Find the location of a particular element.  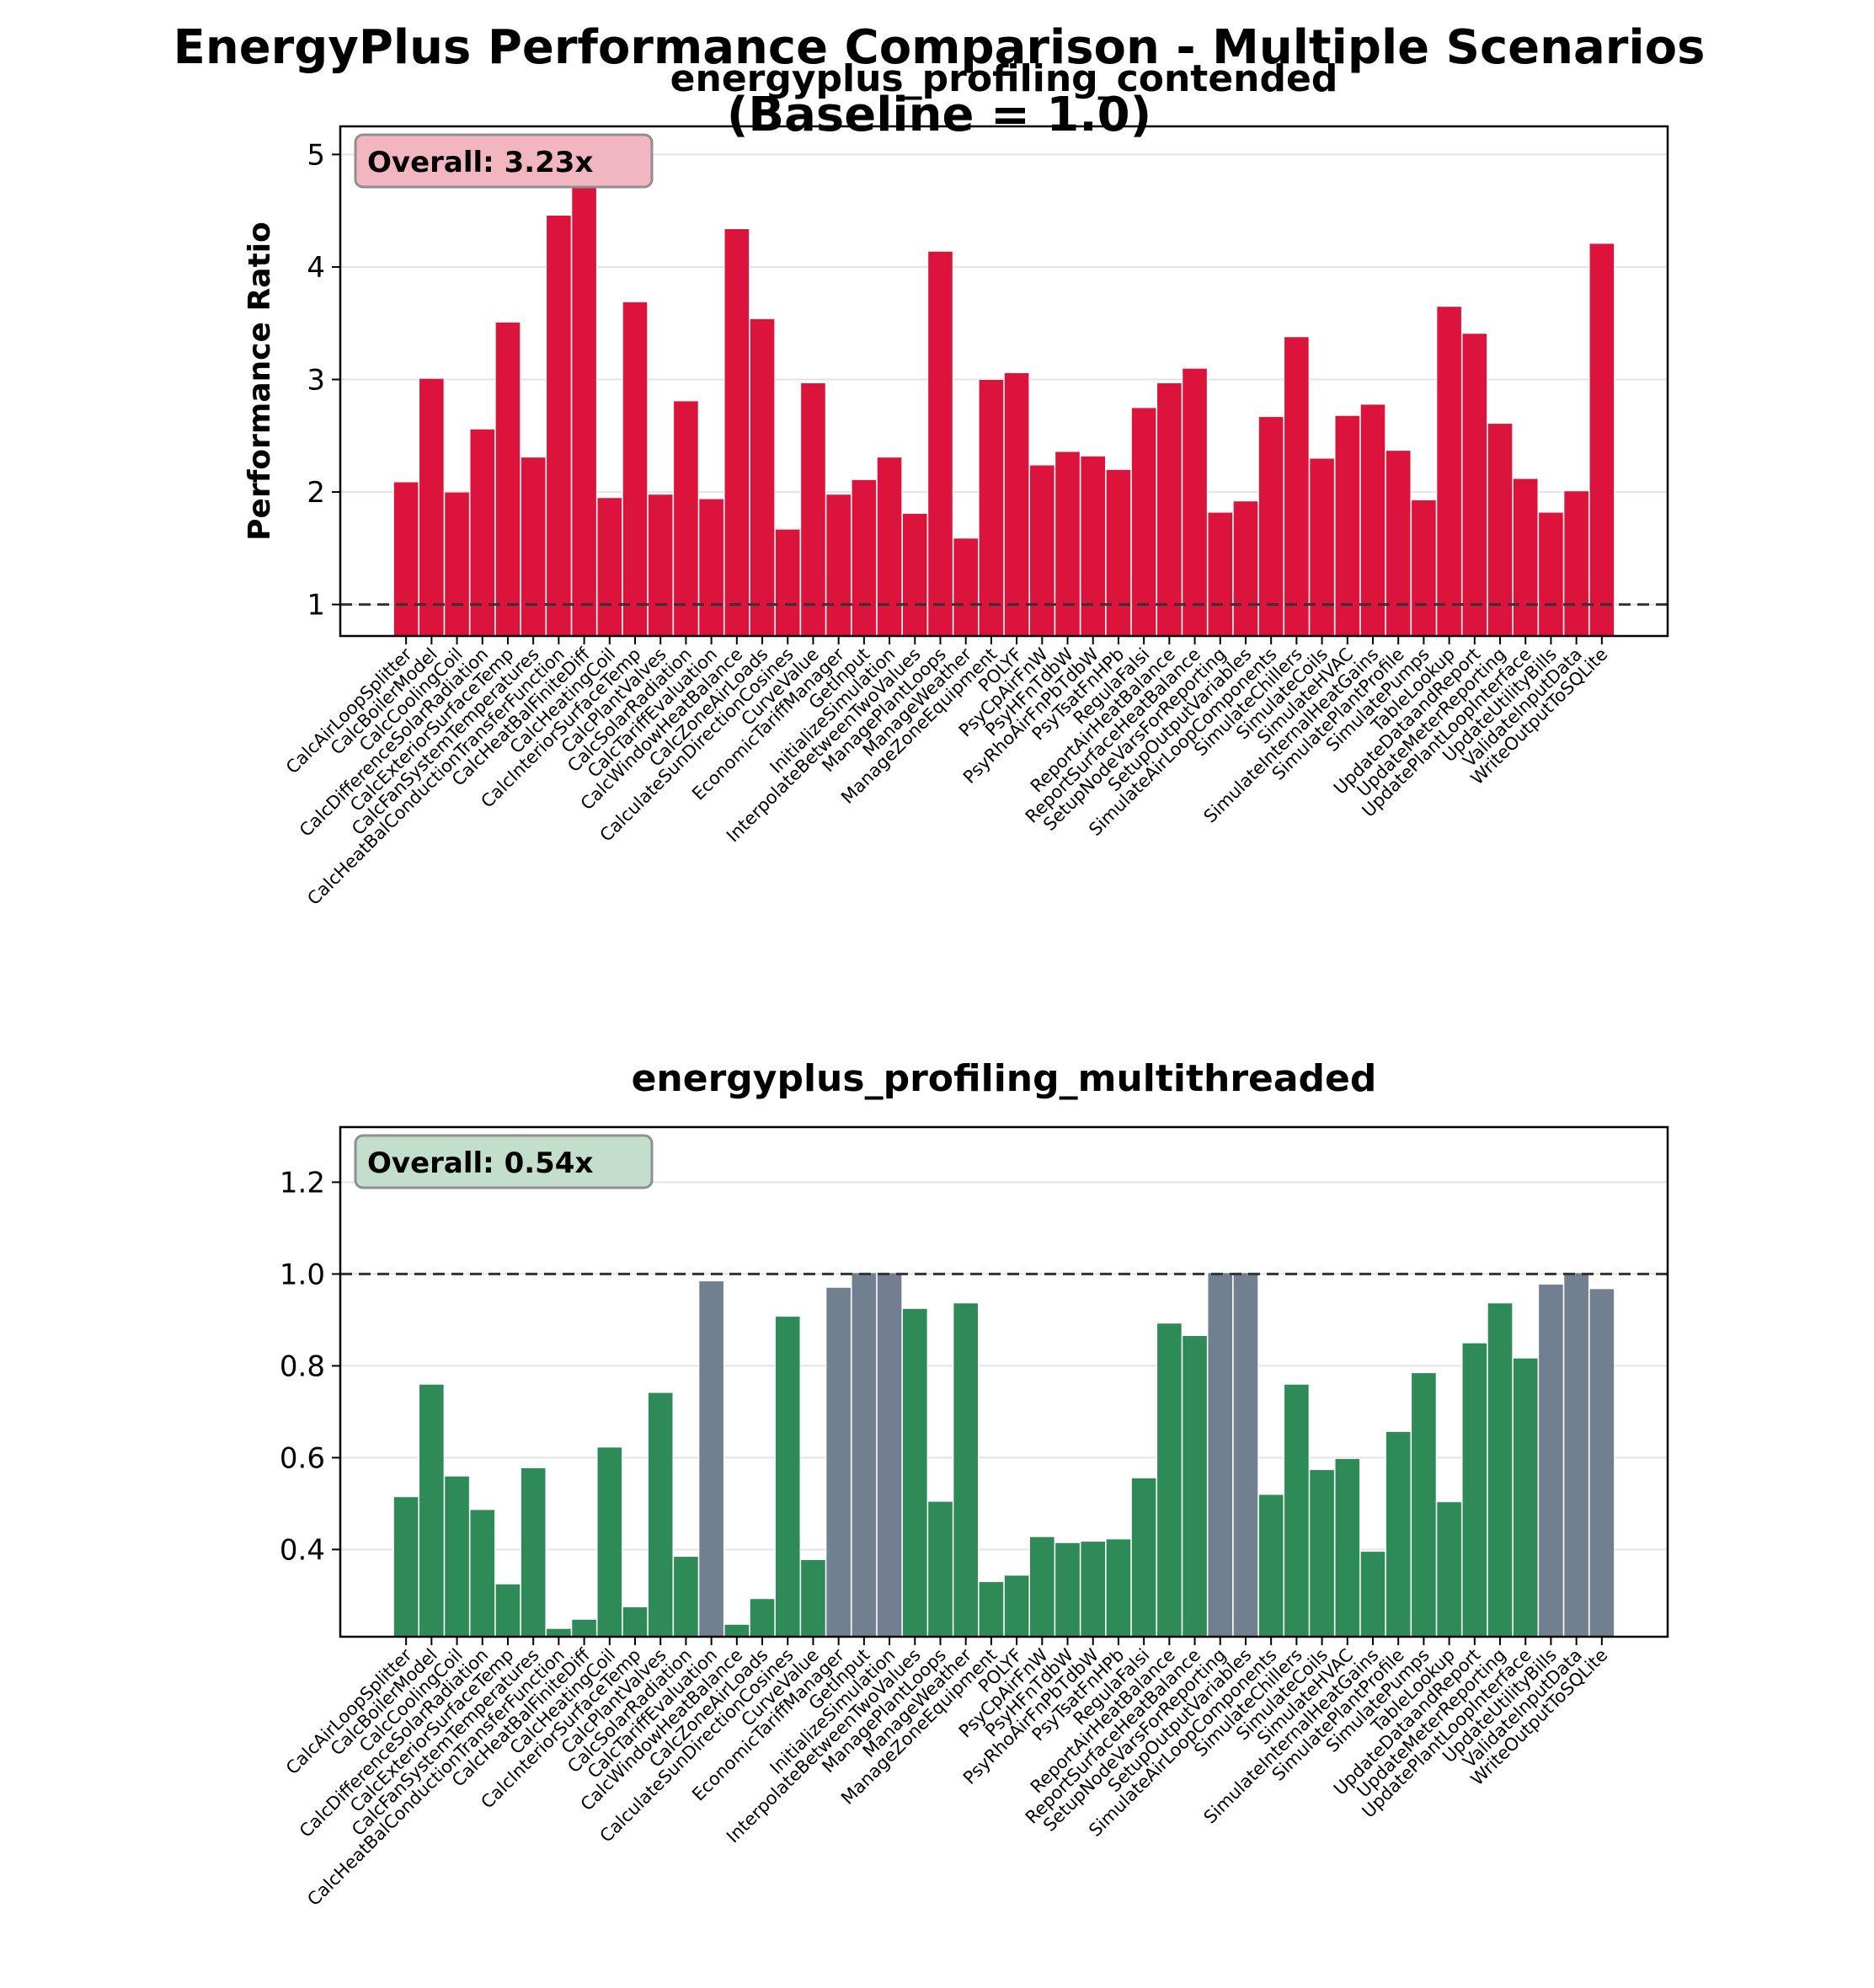

chart-title: energyplus_profiling_contended is located at coordinates (1004, 79).